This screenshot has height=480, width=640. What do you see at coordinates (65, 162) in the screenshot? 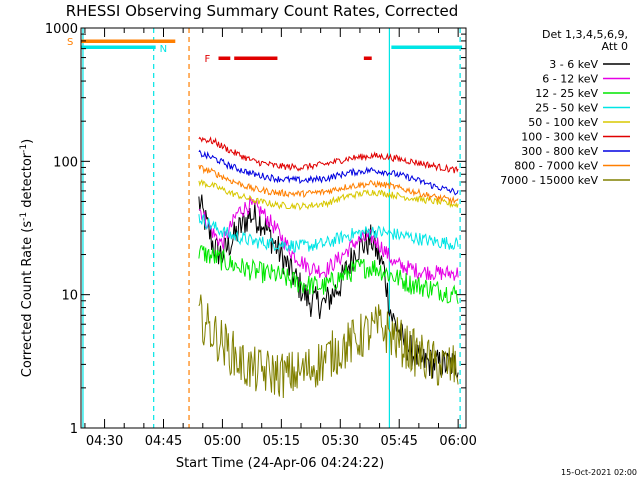
I see `y-tick-label-2: 100` at bounding box center [65, 162].